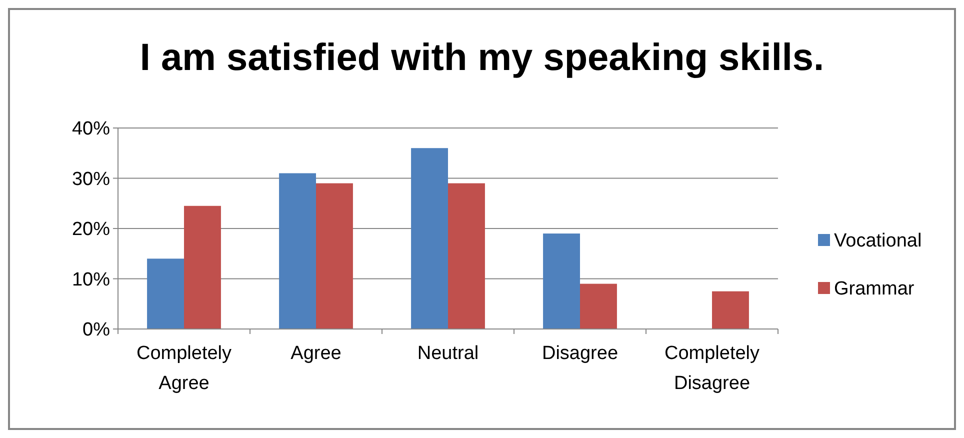  Describe the element at coordinates (316, 353) in the screenshot. I see `x-tick-label: Agree` at that location.